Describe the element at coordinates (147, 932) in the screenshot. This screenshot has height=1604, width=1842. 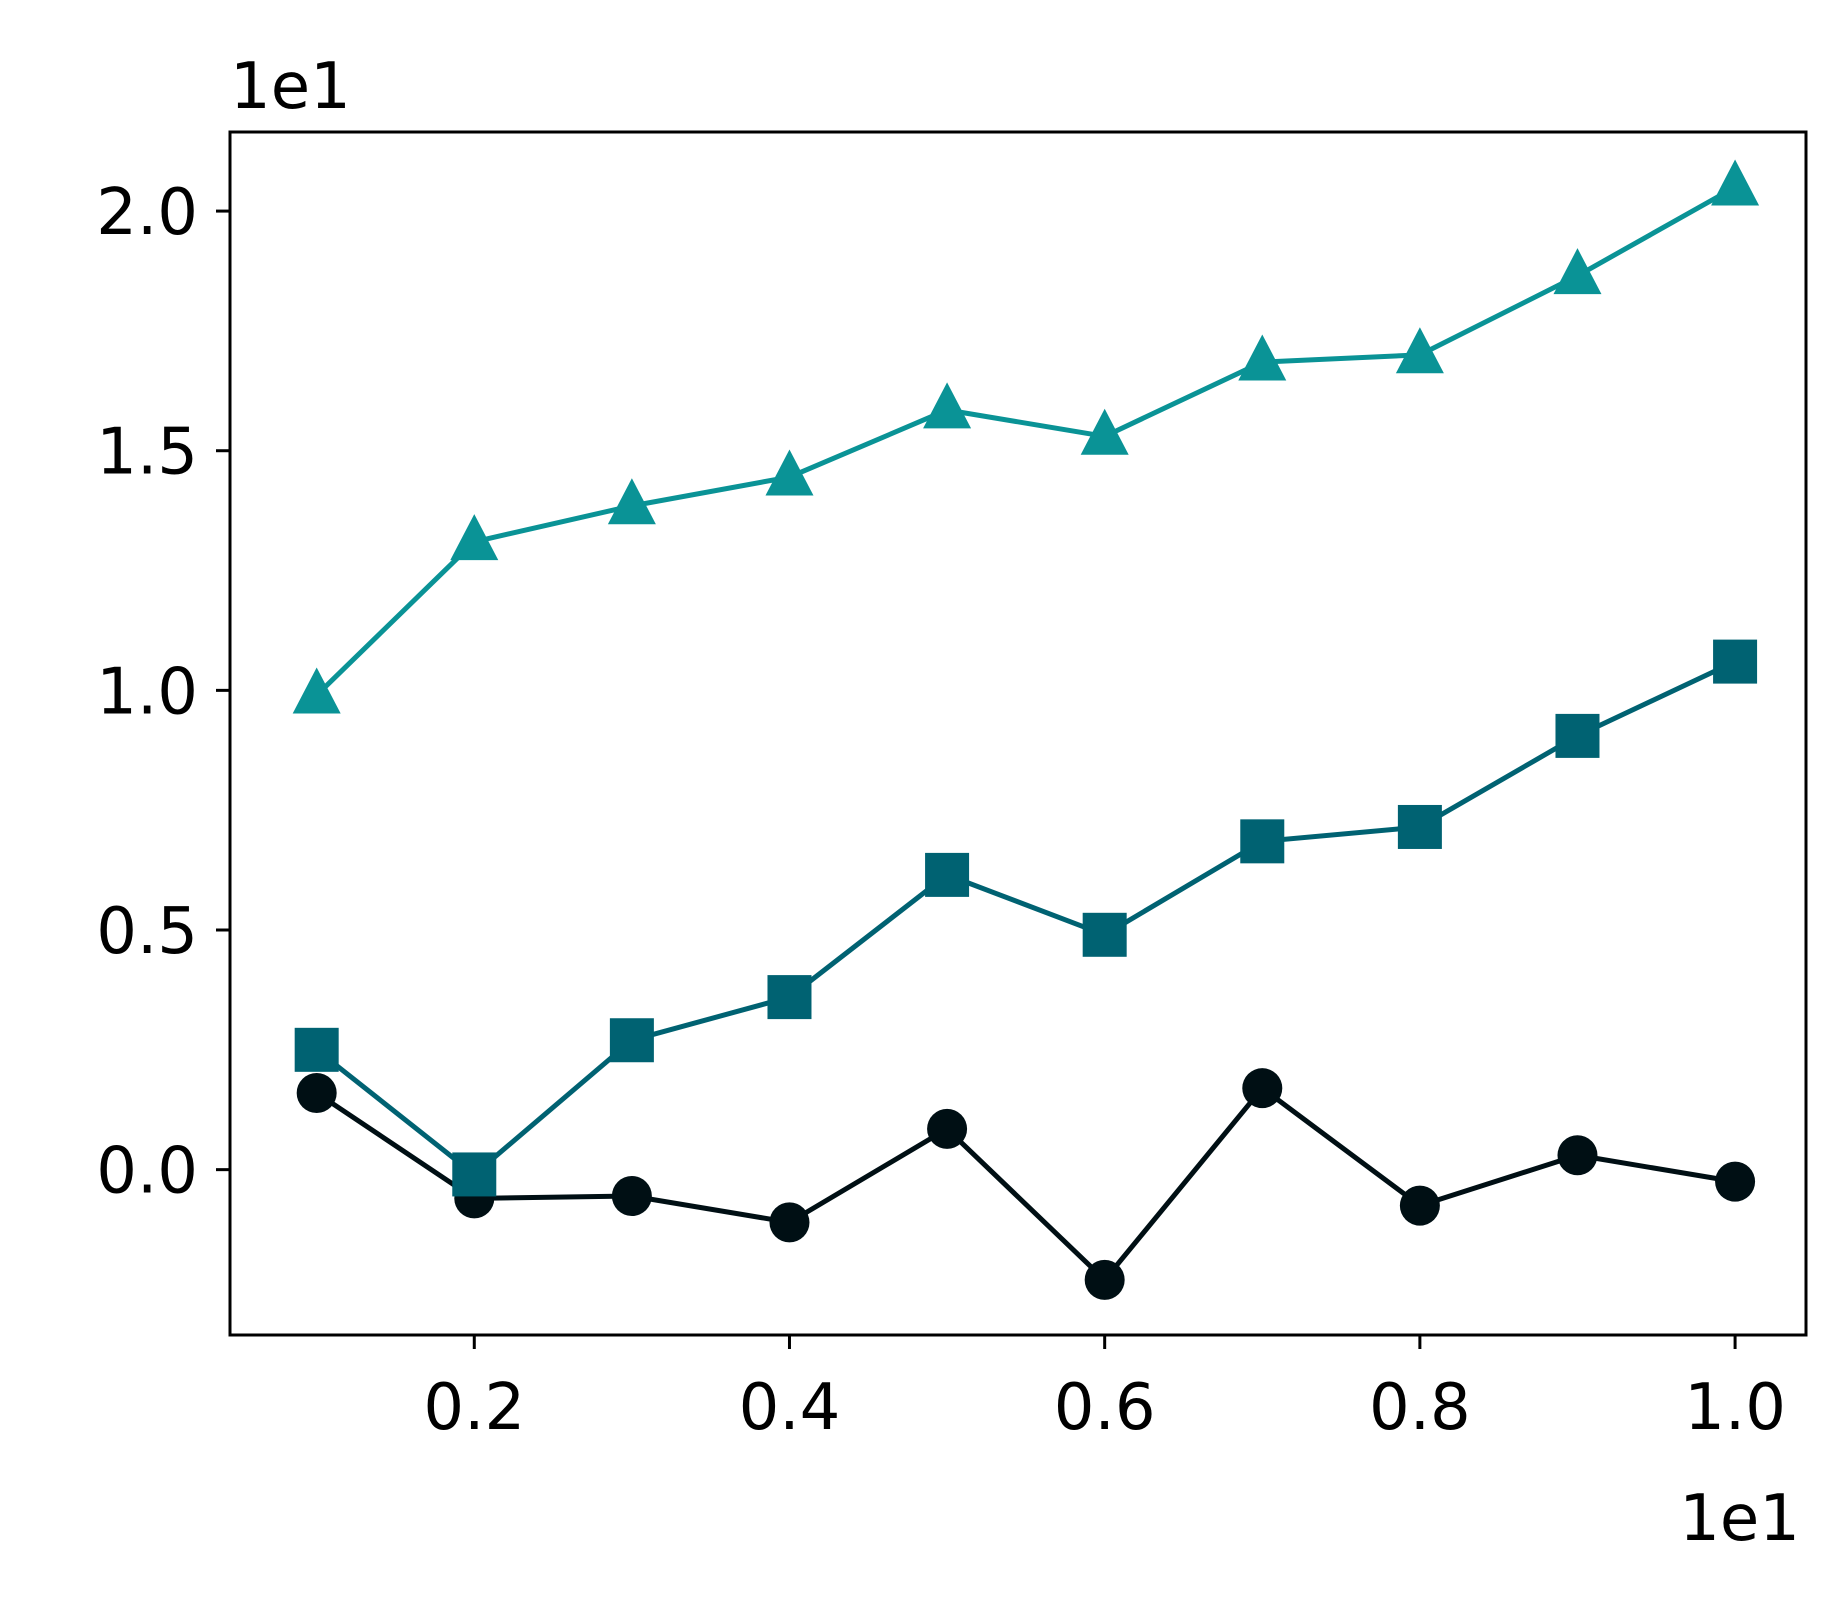
I see `y-tick-label: 0.5` at that location.